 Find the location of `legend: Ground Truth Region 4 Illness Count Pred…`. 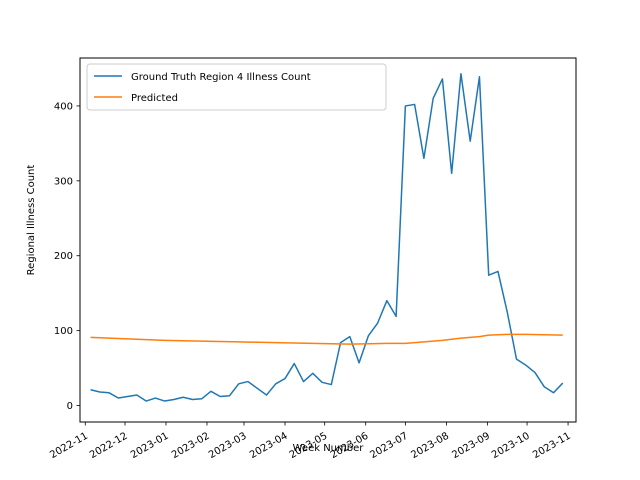

legend: Ground Truth Region 4 Illness Count Pred… is located at coordinates (236, 87).